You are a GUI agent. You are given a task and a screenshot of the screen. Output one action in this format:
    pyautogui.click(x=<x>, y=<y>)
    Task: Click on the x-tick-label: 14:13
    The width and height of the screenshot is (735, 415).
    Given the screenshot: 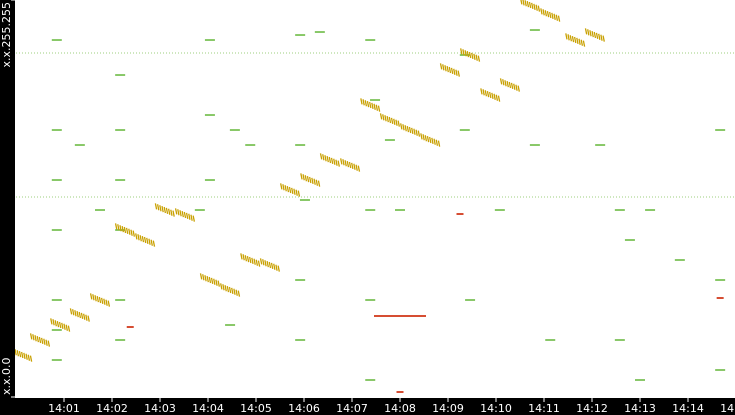 What is the action you would take?
    pyautogui.click(x=640, y=408)
    